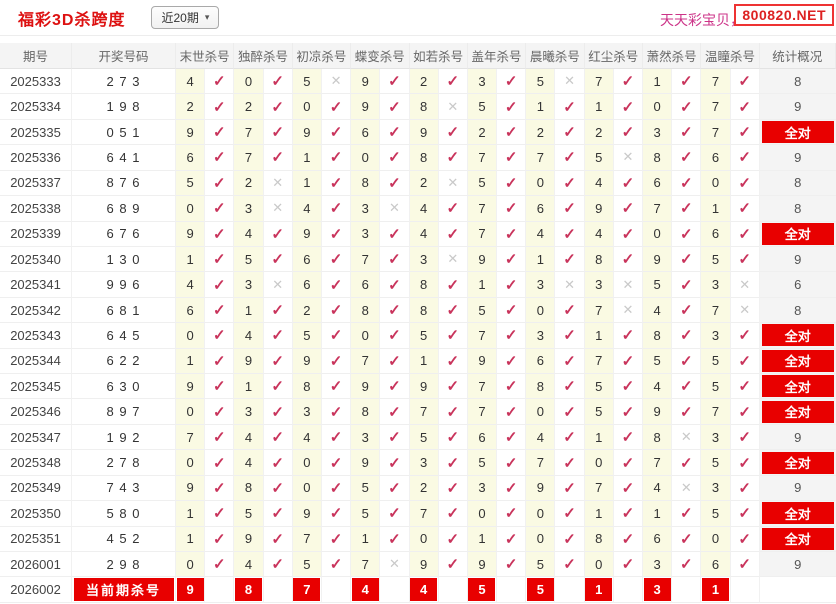  I want to click on kill-number-cell: 4, so click(249, 565).